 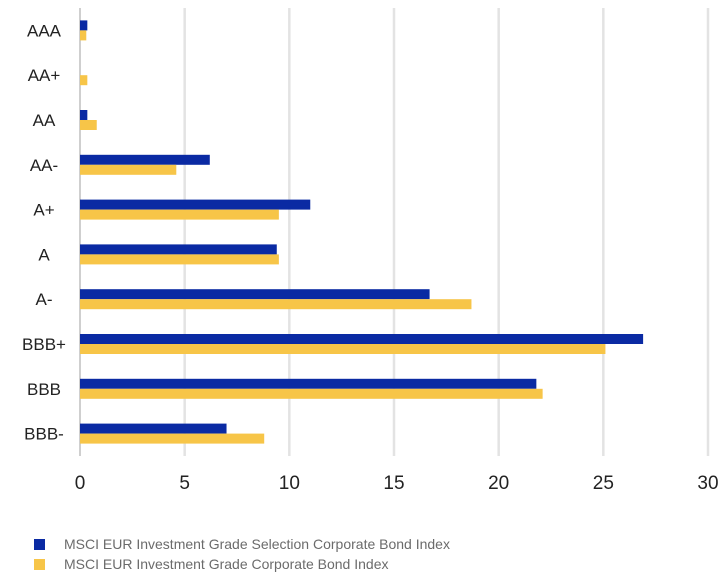 What do you see at coordinates (44, 254) in the screenshot?
I see `y-tick-label-5: A` at bounding box center [44, 254].